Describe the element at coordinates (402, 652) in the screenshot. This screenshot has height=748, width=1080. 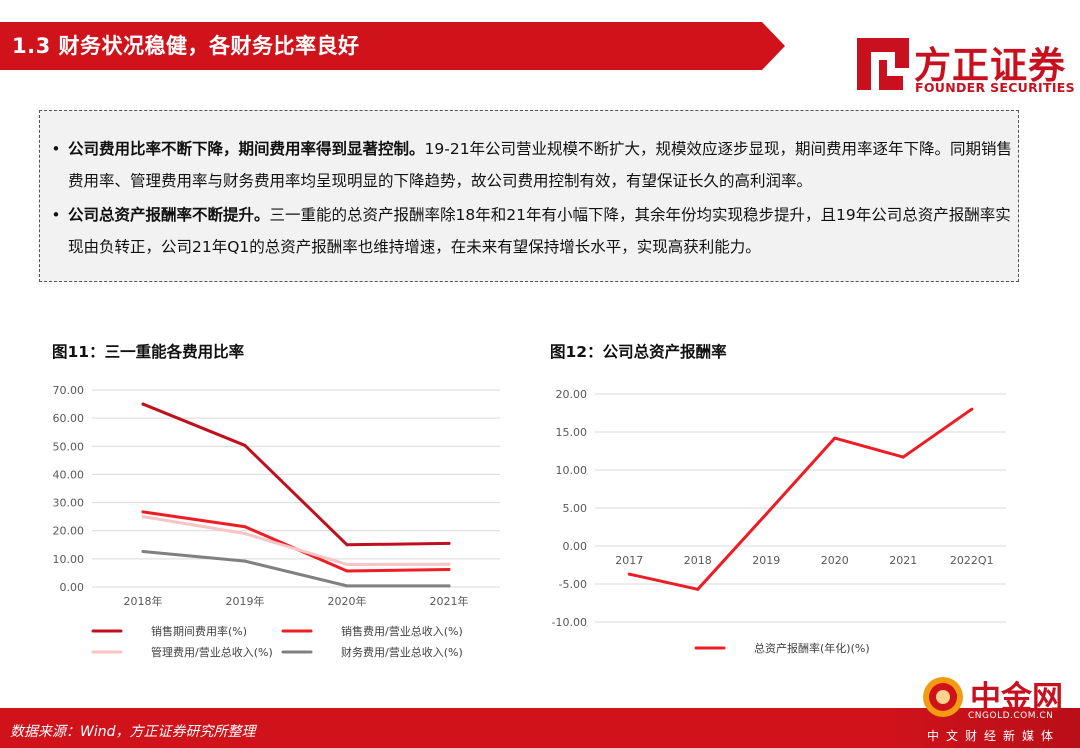
I see `legend-label: 财务费用/营业总收入(%)` at that location.